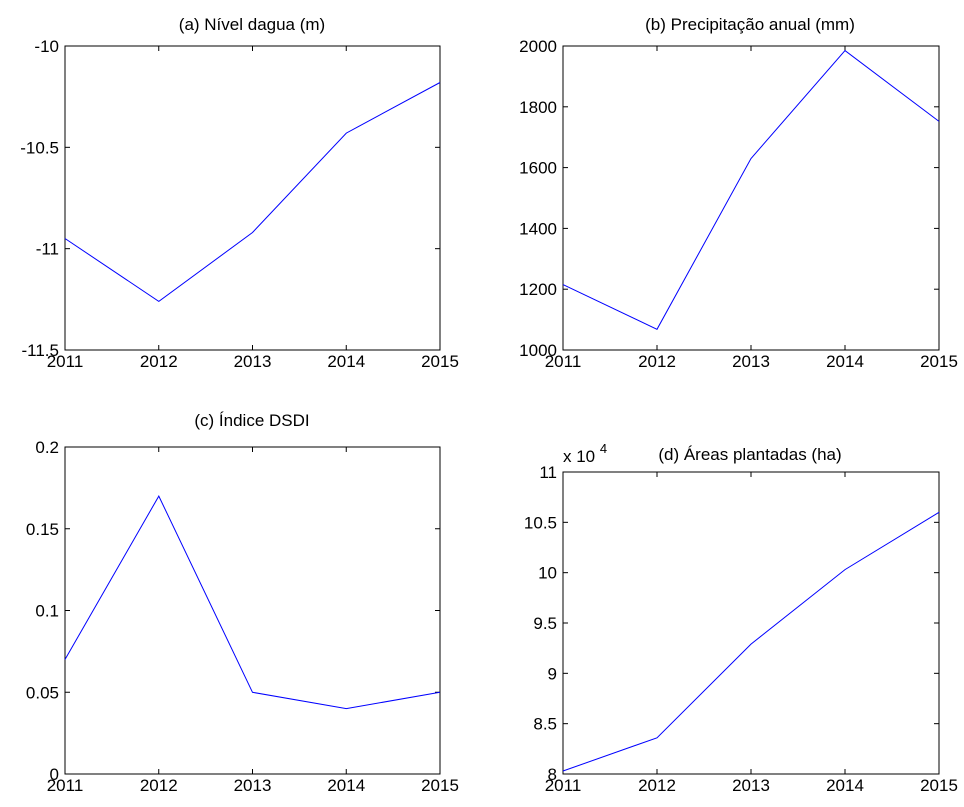 The image size is (964, 807). I want to click on subplot-d-scale-exponent: 4, so click(603, 448).